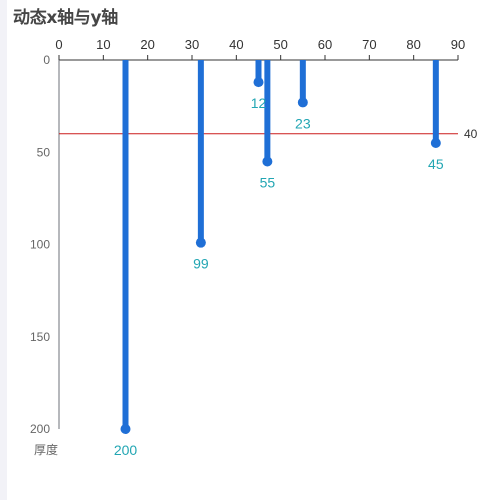  Describe the element at coordinates (46, 60) in the screenshot. I see `y-tick-label: 0` at that location.